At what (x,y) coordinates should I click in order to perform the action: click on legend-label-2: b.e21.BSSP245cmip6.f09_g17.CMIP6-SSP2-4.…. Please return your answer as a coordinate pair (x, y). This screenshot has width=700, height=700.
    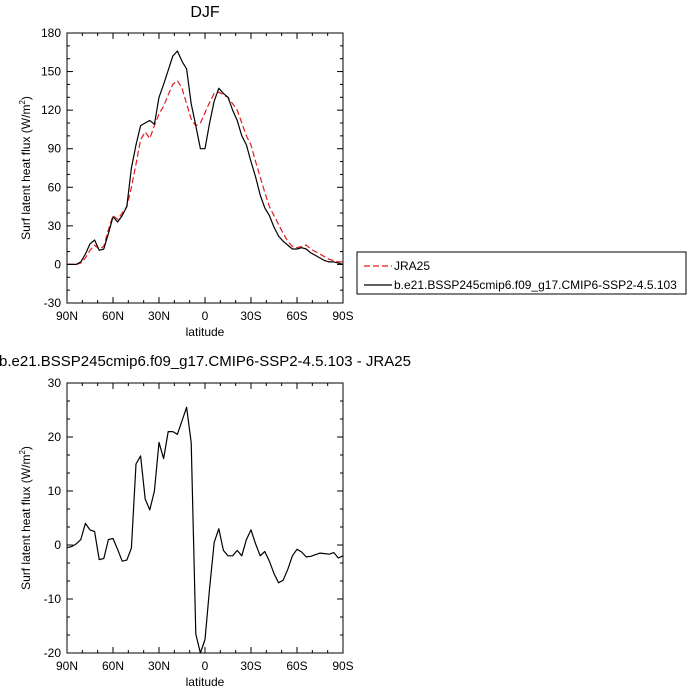
    Looking at the image, I should click on (535, 285).